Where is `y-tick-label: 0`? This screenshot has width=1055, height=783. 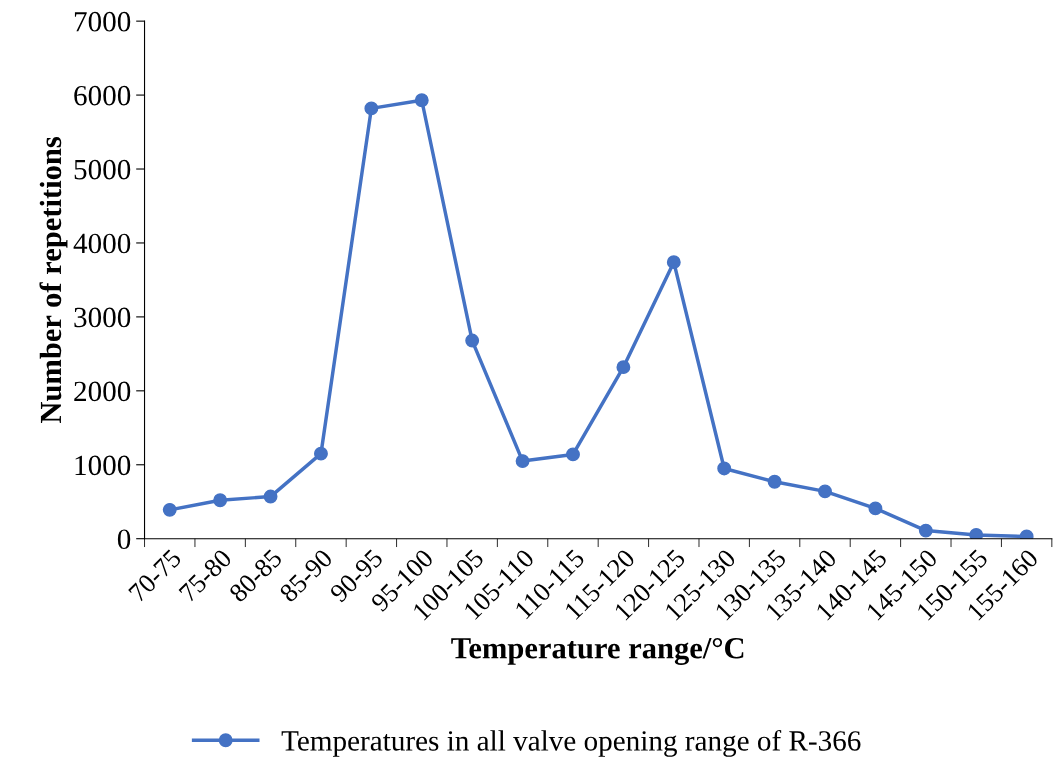
y-tick-label: 0 is located at coordinates (124, 539).